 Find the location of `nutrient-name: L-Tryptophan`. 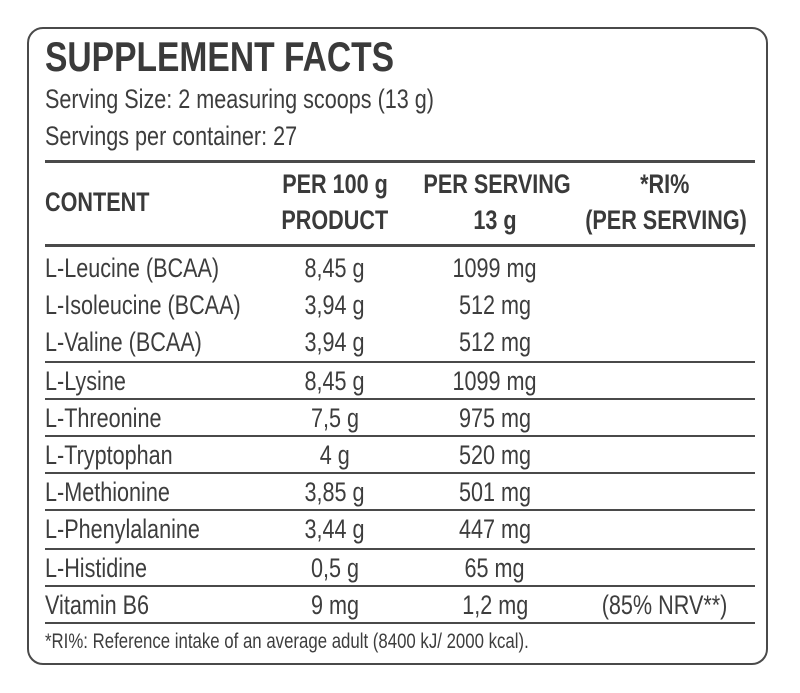

nutrient-name: L-Tryptophan is located at coordinates (109, 455).